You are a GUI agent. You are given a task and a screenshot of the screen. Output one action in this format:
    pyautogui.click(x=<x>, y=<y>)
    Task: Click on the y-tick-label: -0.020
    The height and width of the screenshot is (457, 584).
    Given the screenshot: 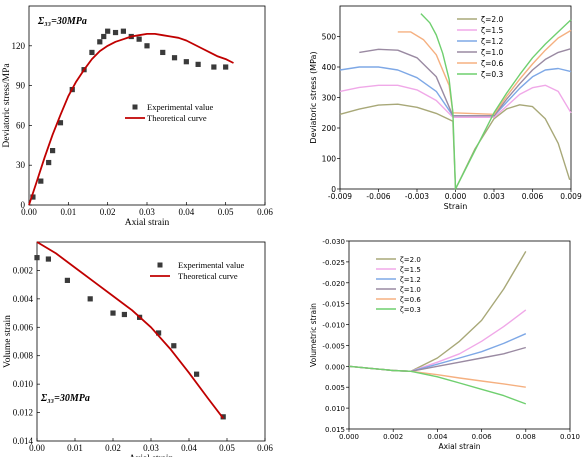 What is the action you would take?
    pyautogui.click(x=333, y=284)
    